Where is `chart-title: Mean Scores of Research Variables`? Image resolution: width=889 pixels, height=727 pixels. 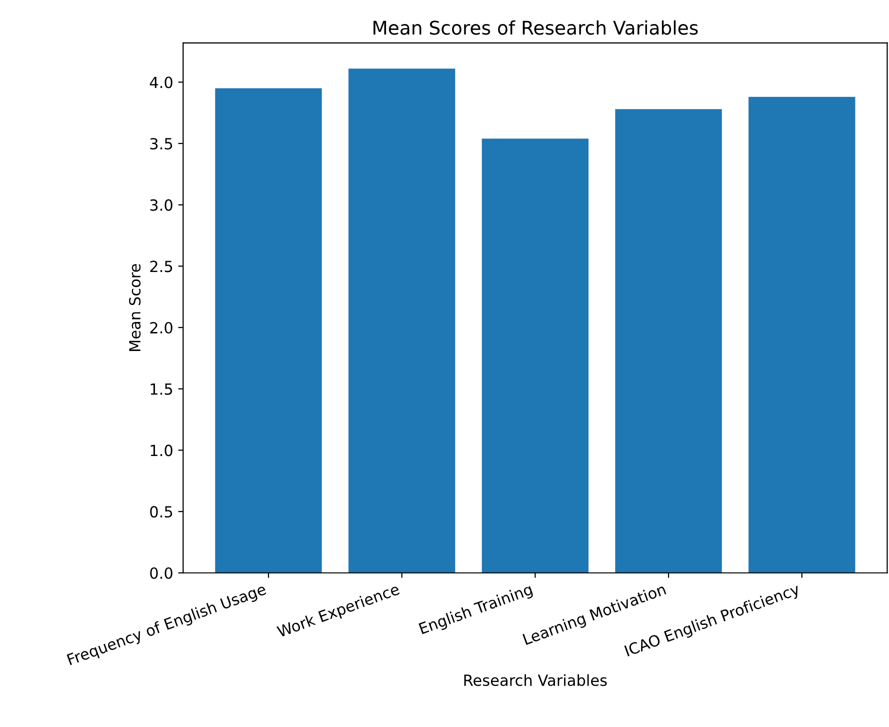 chart-title: Mean Scores of Research Variables is located at coordinates (536, 27).